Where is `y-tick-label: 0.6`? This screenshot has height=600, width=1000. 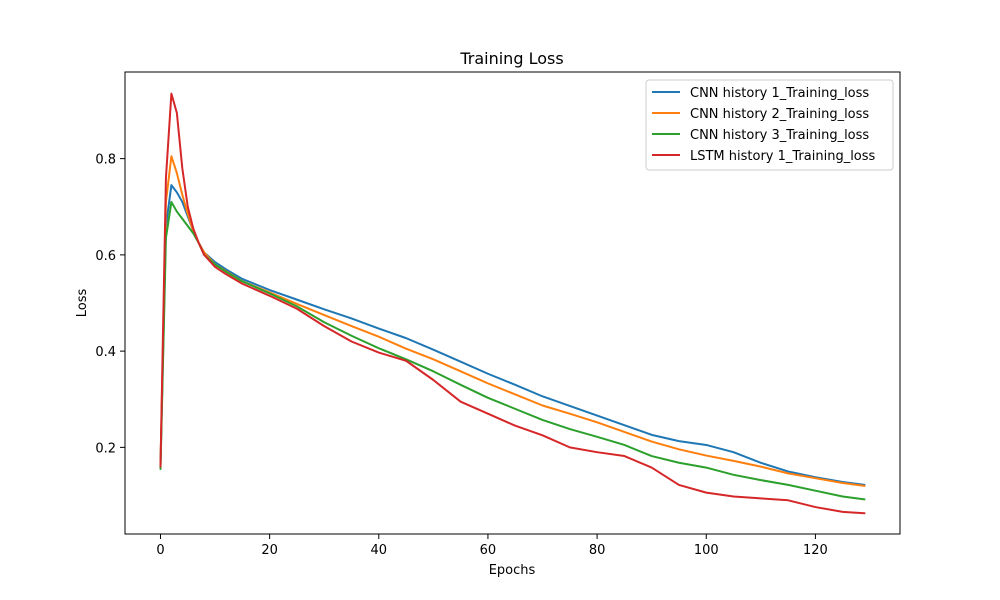
y-tick-label: 0.6 is located at coordinates (105, 256).